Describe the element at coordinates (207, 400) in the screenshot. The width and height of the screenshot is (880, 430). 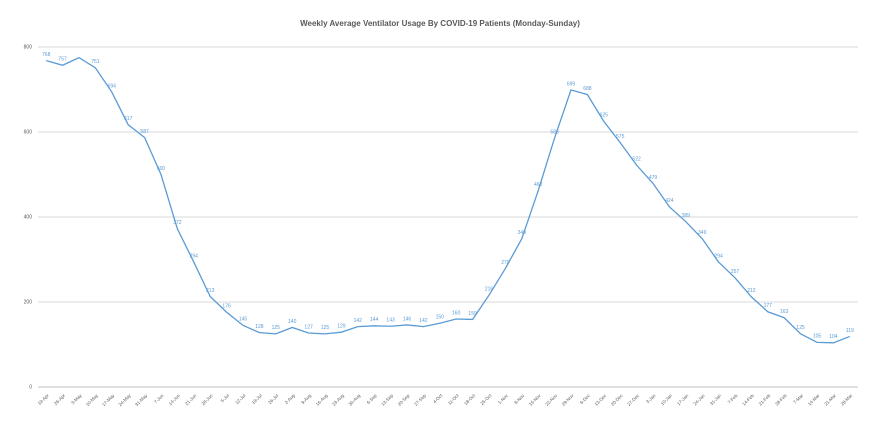
I see `x-tick-label: 28-Jun` at that location.